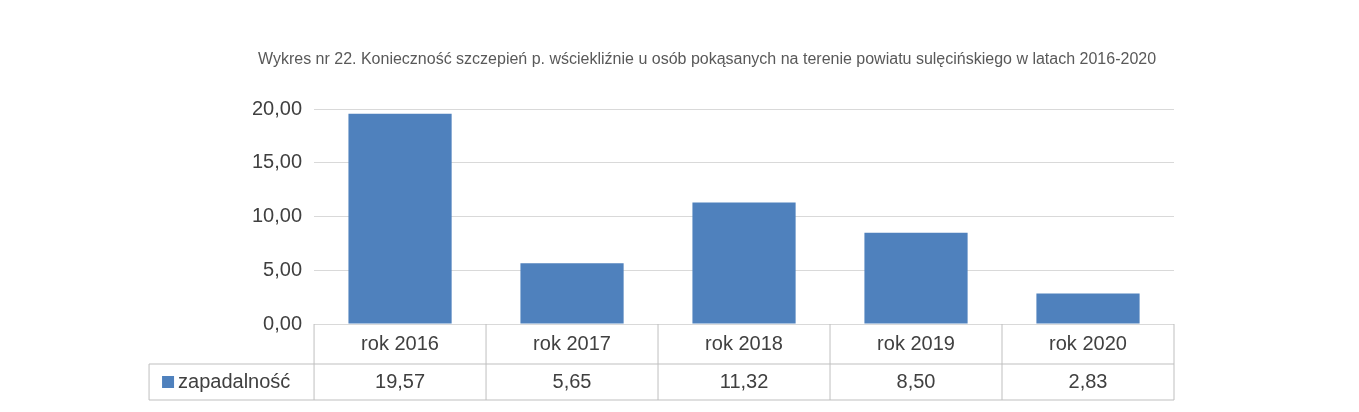 The height and width of the screenshot is (412, 1359). Describe the element at coordinates (572, 380) in the screenshot. I see `data-label: 5,65` at that location.